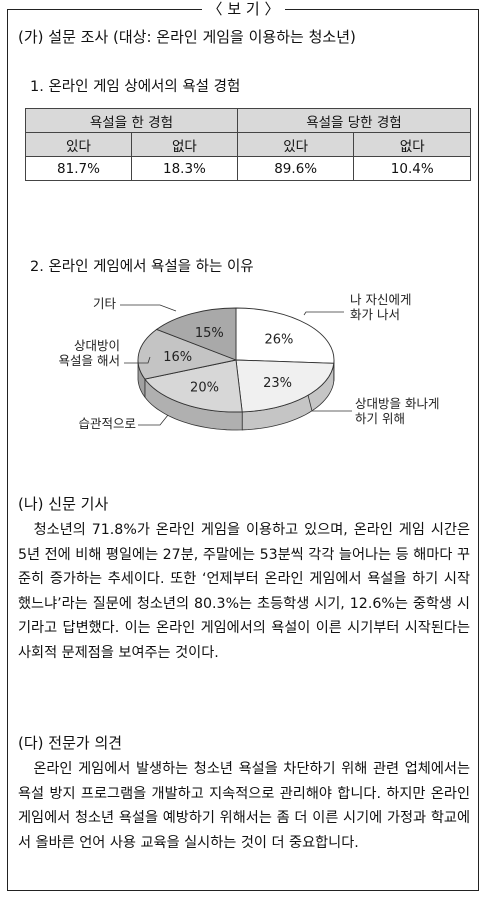 This screenshot has height=899, width=487. Describe the element at coordinates (135, 87) in the screenshot. I see `survey-q1-title: 1. 온라인 게임 상에서의 욕설 경험` at that location.